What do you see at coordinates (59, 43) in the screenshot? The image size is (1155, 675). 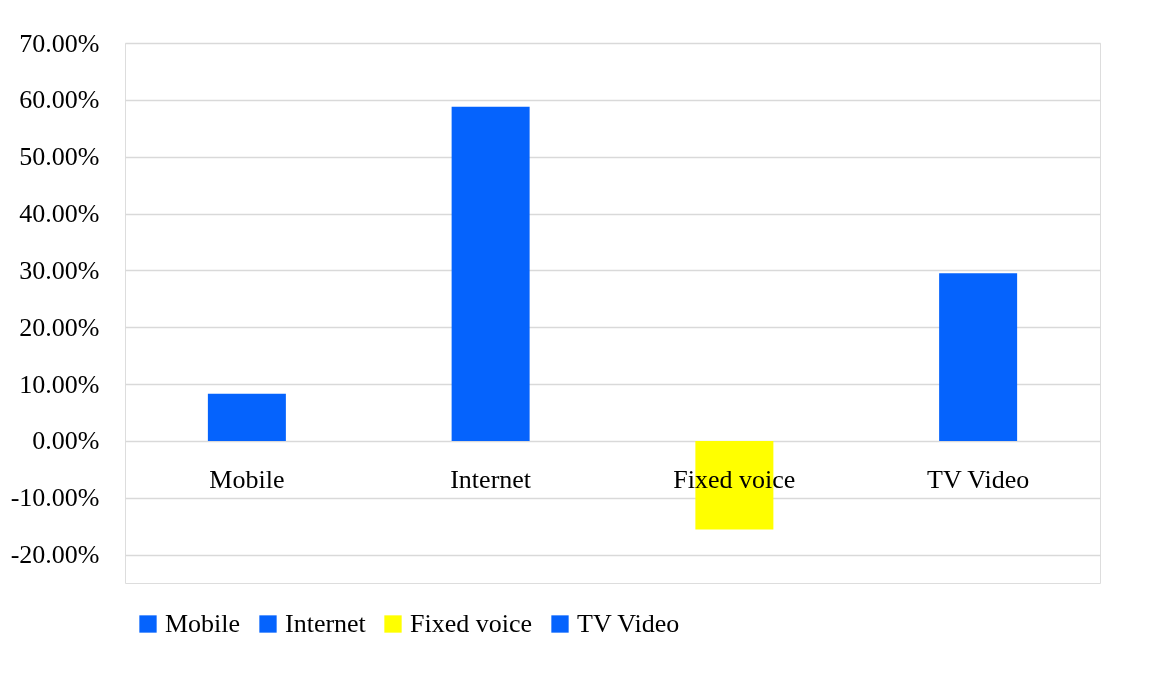 I see `y-tick-label: 70.00%` at bounding box center [59, 43].